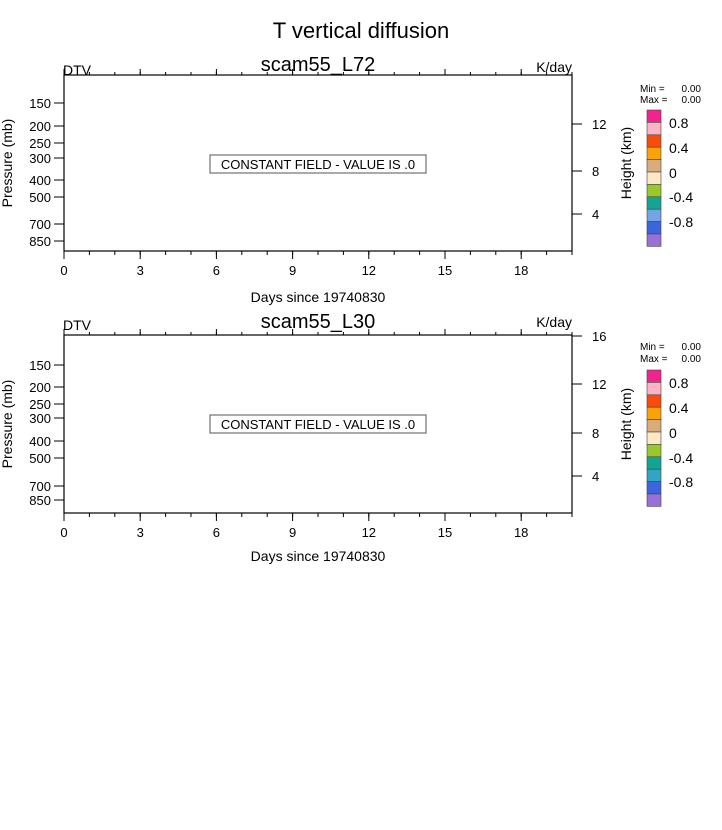 This screenshot has width=722, height=830. What do you see at coordinates (654, 359) in the screenshot?
I see `max-label: Max =` at bounding box center [654, 359].